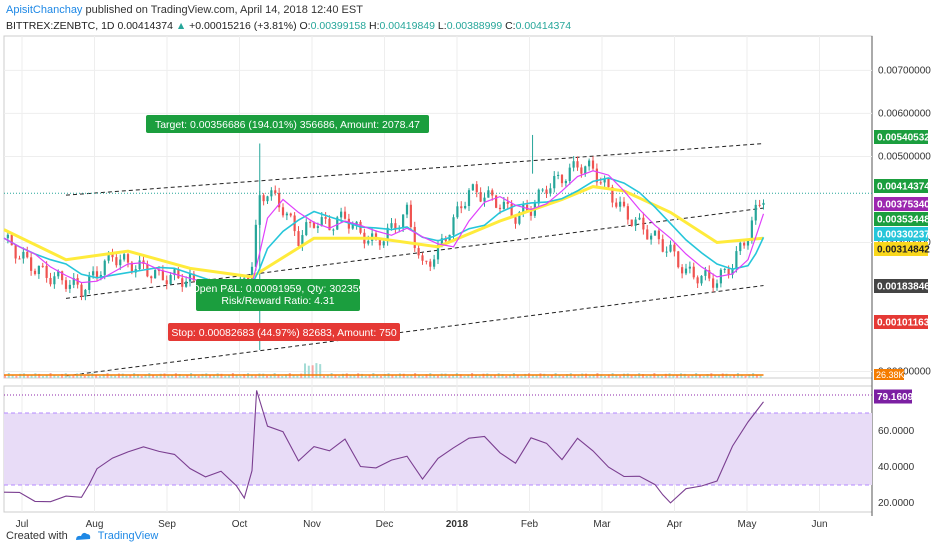 The image size is (932, 550). I want to click on y-tick-label: 0.00500000, so click(904, 156).